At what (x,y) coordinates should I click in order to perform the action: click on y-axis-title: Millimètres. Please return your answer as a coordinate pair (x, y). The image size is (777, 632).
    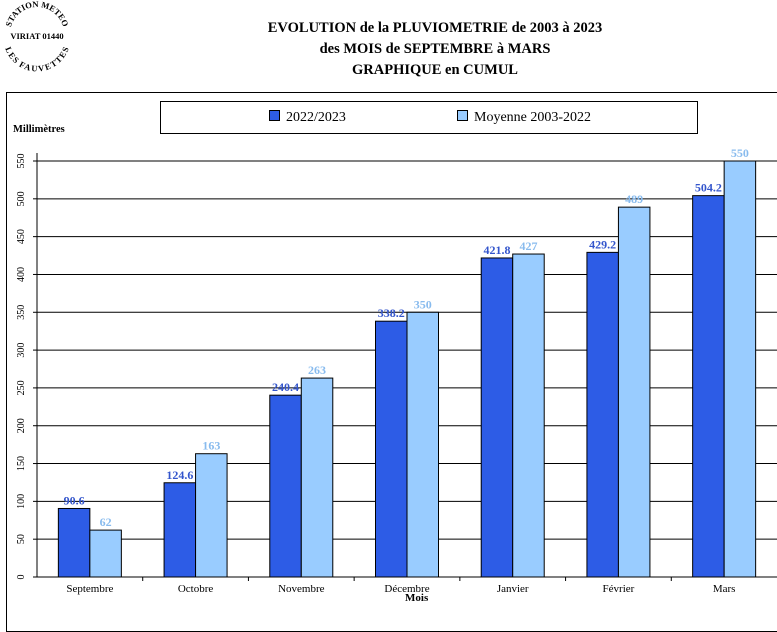
    Looking at the image, I should click on (39, 129).